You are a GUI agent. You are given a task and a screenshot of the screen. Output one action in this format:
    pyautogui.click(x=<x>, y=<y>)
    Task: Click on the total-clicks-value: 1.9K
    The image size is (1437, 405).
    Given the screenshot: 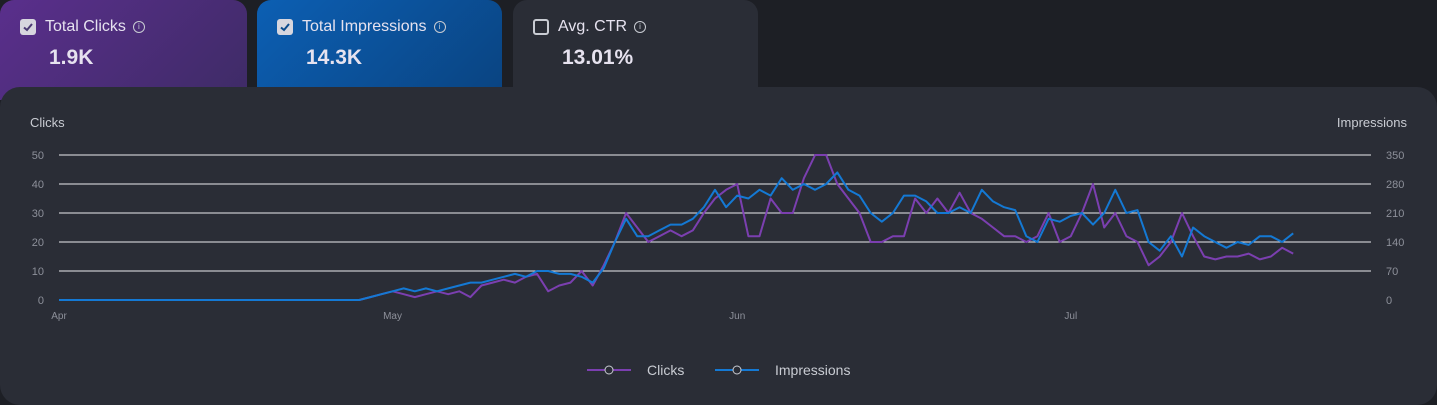 What is the action you would take?
    pyautogui.click(x=71, y=57)
    